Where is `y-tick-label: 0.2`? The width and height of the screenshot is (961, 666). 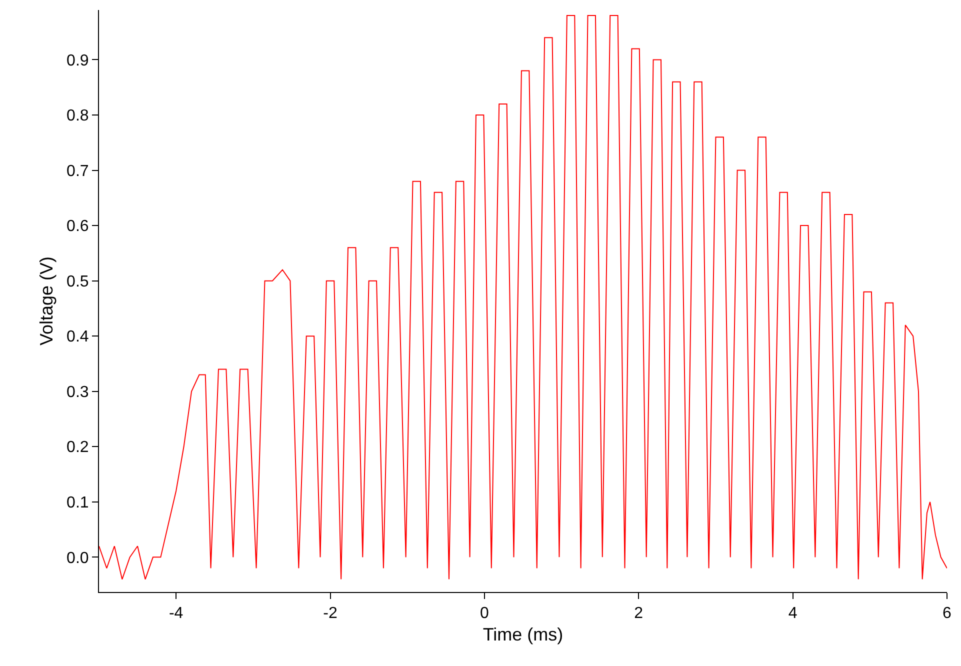 y-tick-label: 0.2 is located at coordinates (77, 447).